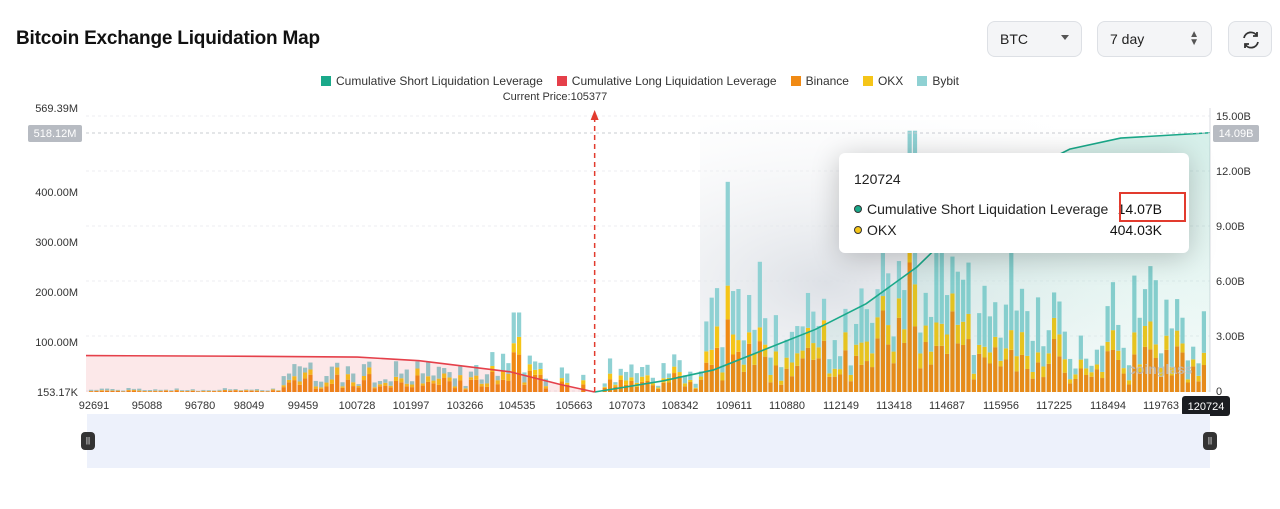  I want to click on refresh-button, so click(1250, 39).